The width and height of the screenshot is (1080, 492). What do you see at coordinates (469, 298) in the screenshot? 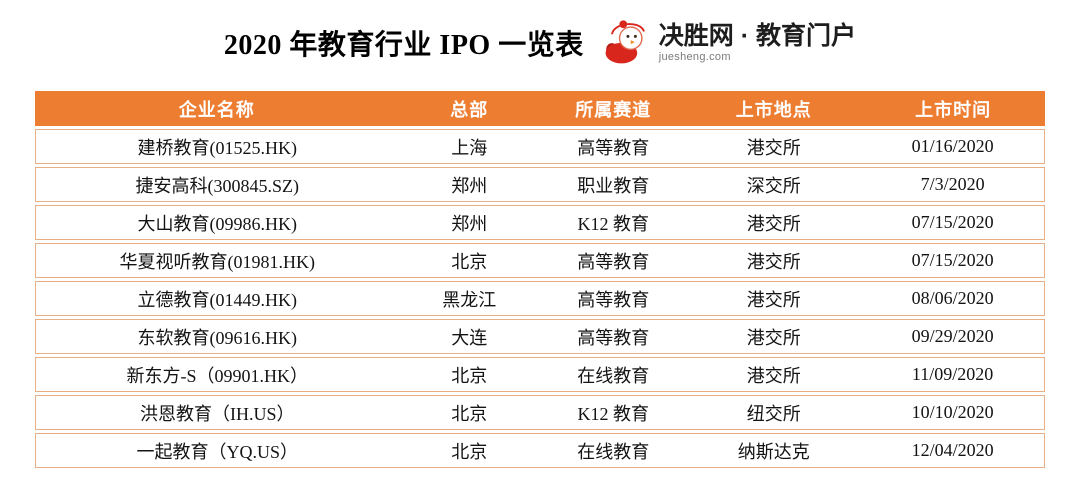
I see `table-cell: 黑龙江` at bounding box center [469, 298].